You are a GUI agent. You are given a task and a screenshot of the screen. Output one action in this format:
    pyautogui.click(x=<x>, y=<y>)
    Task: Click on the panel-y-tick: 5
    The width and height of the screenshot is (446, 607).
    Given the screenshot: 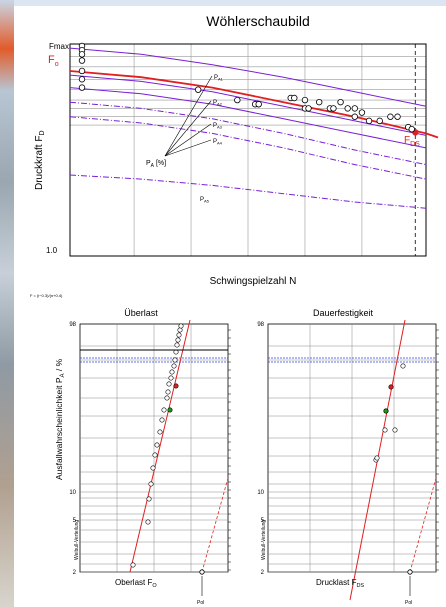 What is the action you would take?
    pyautogui.click(x=263, y=521)
    